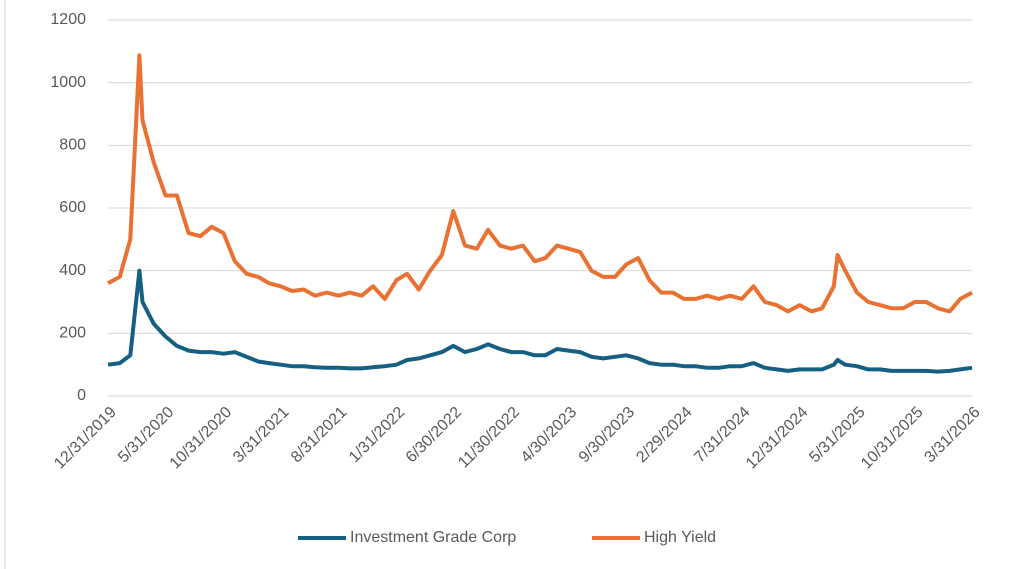 Image resolution: width=1009 pixels, height=569 pixels. What do you see at coordinates (85, 438) in the screenshot?
I see `x-tick-label: 12/31/2019` at bounding box center [85, 438].